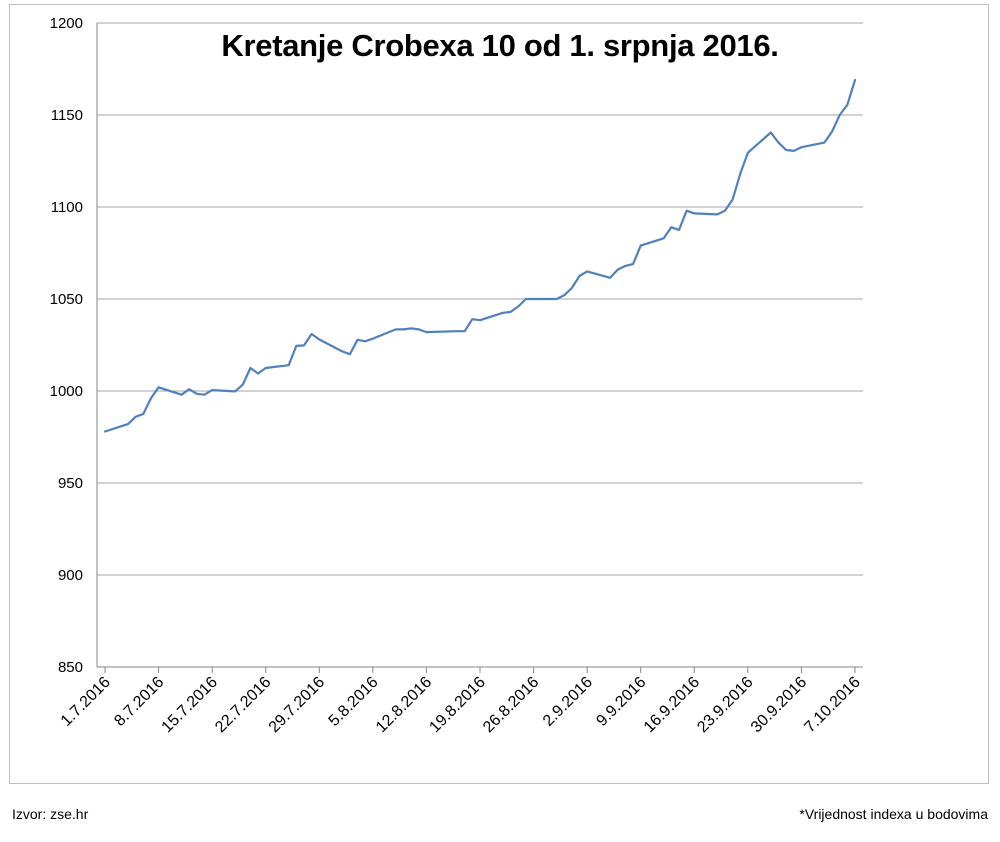 Image resolution: width=1000 pixels, height=842 pixels. Describe the element at coordinates (66, 345) in the screenshot. I see `y-tick-labels: 850 900 950 1000 1050 1100 1150 1200` at that location.